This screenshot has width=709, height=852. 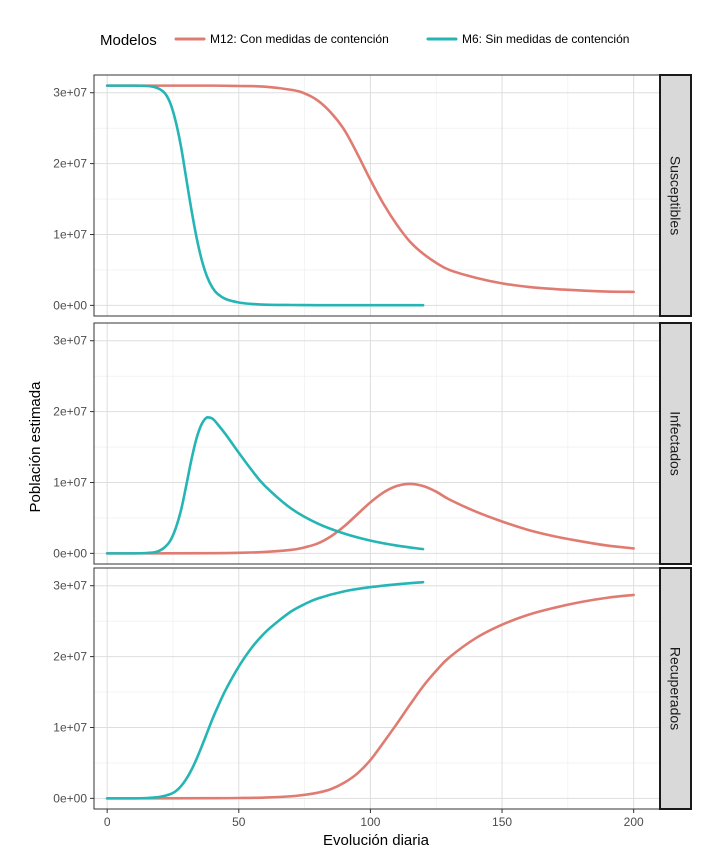 What do you see at coordinates (376, 840) in the screenshot?
I see `x-axis-title: Evolución diaria` at bounding box center [376, 840].